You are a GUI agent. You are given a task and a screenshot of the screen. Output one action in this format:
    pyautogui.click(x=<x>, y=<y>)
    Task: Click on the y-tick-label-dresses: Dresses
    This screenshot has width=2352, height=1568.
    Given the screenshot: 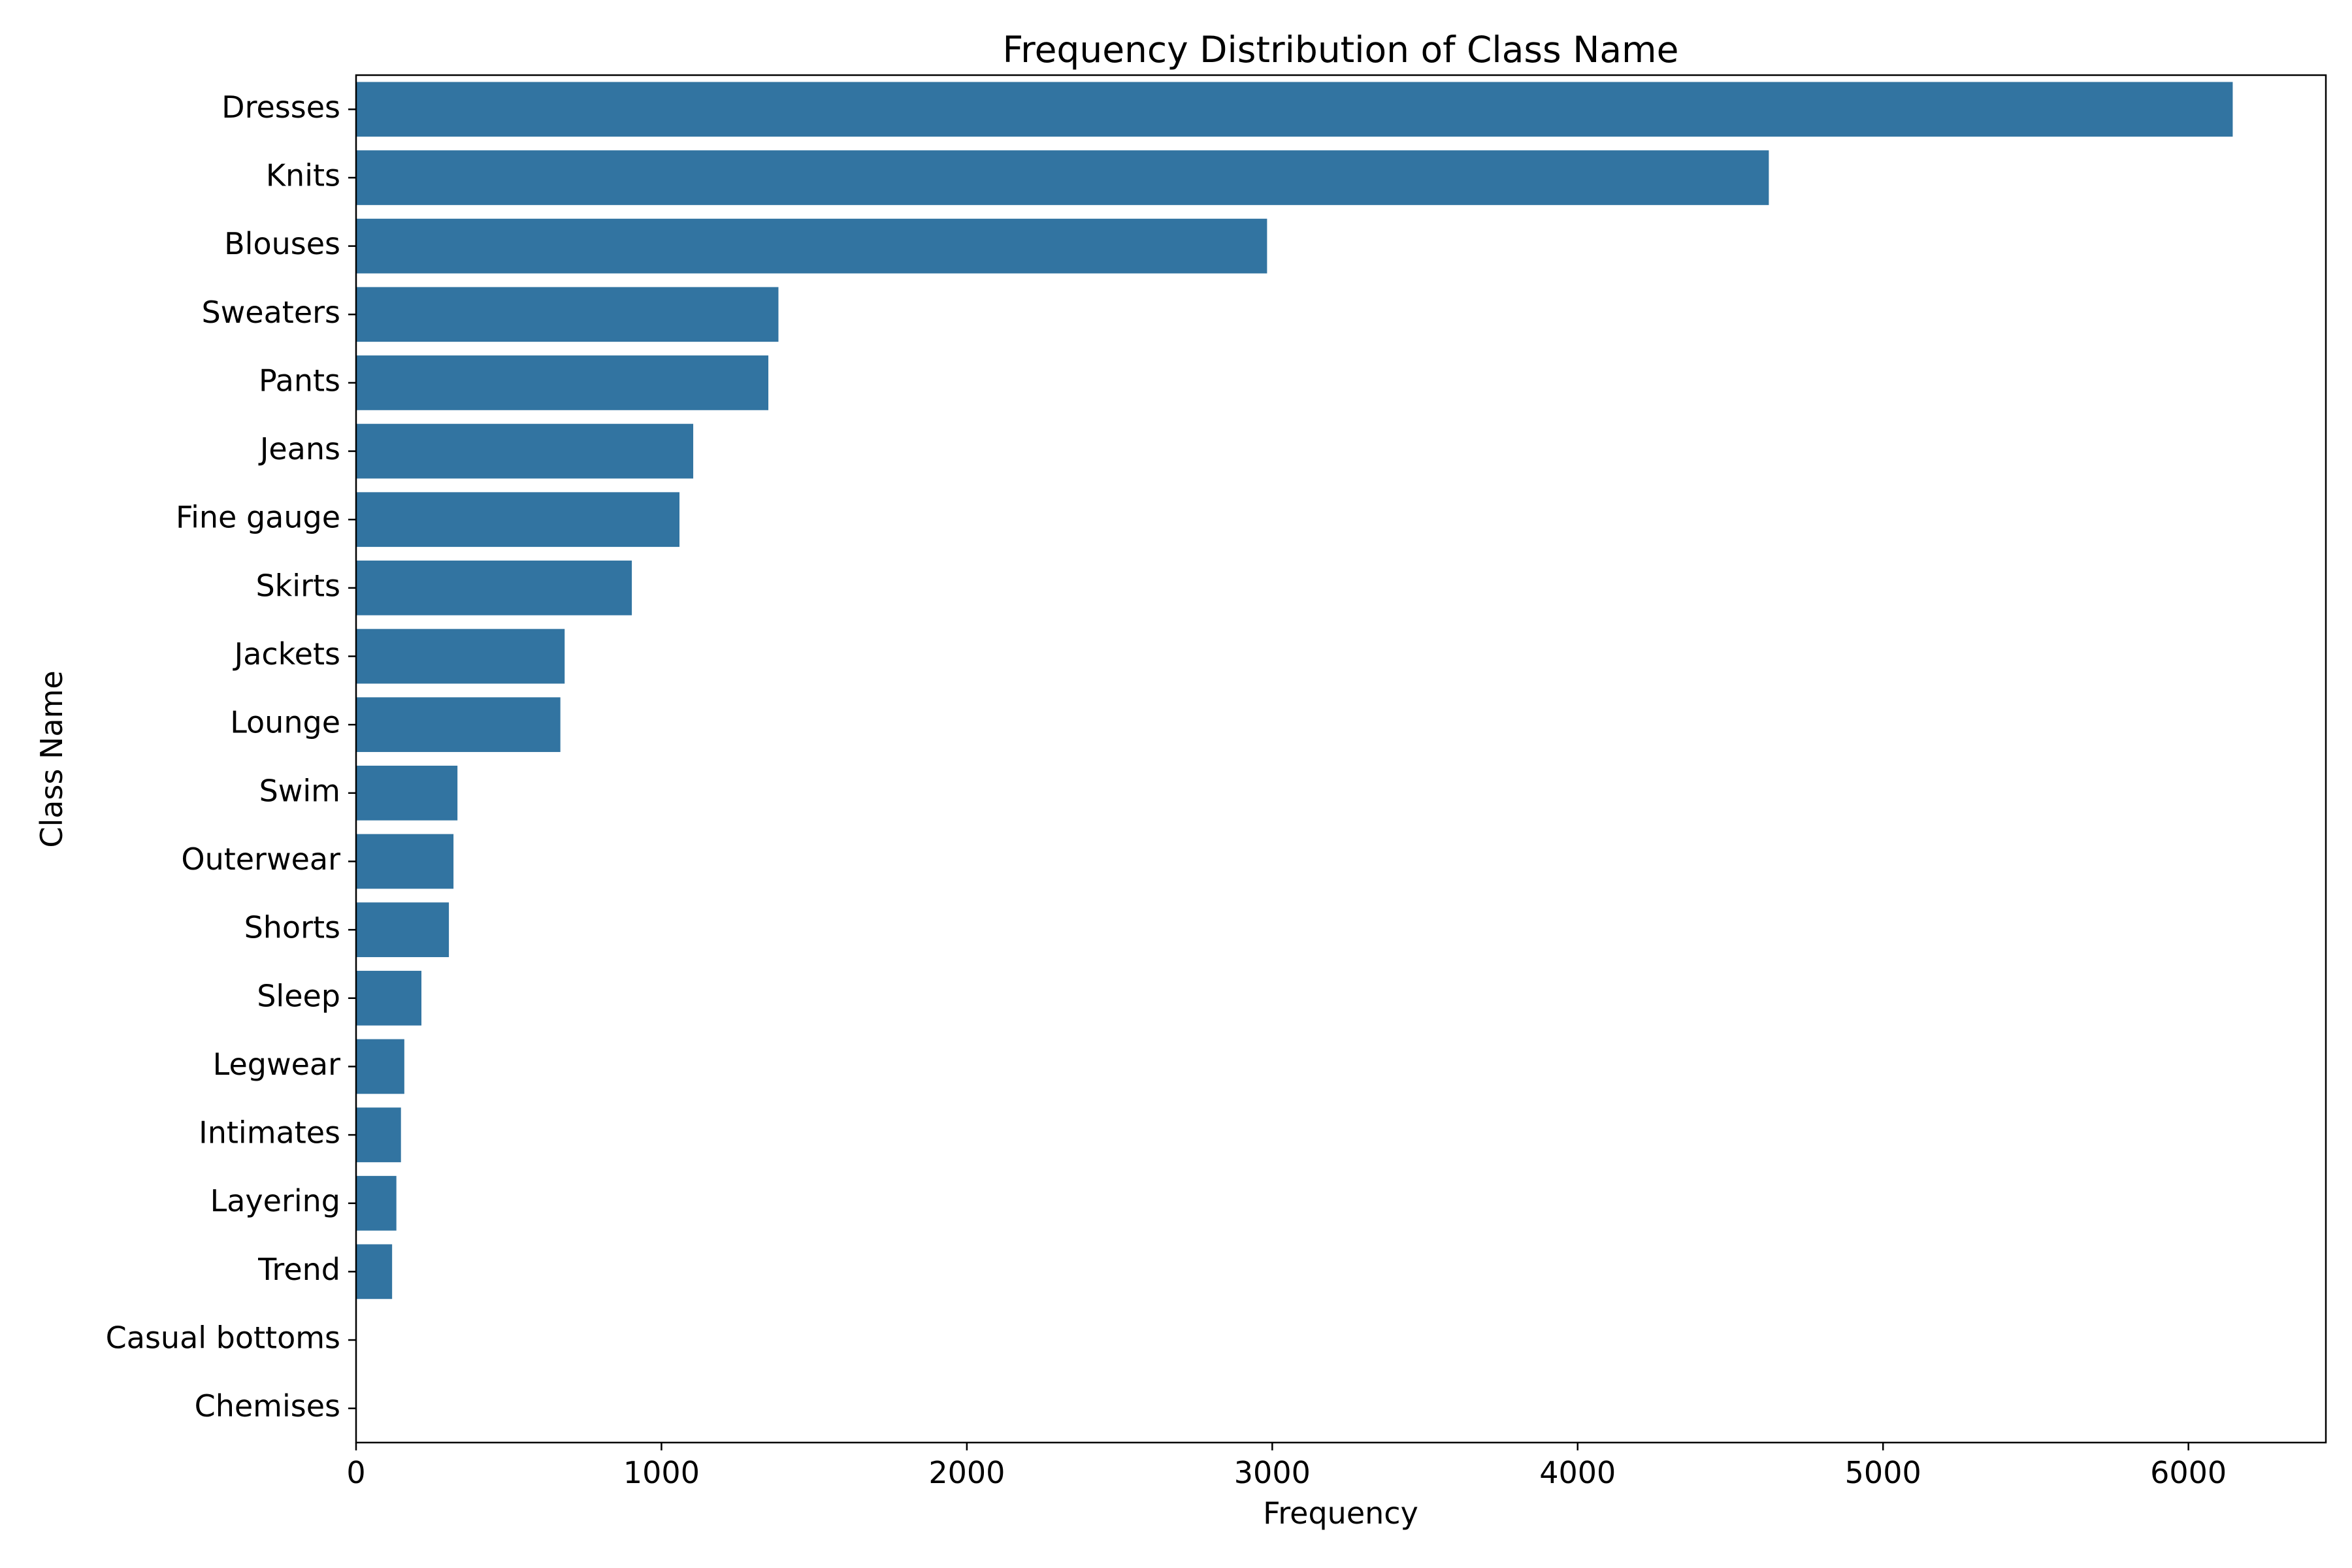 What is the action you would take?
    pyautogui.click(x=280, y=107)
    